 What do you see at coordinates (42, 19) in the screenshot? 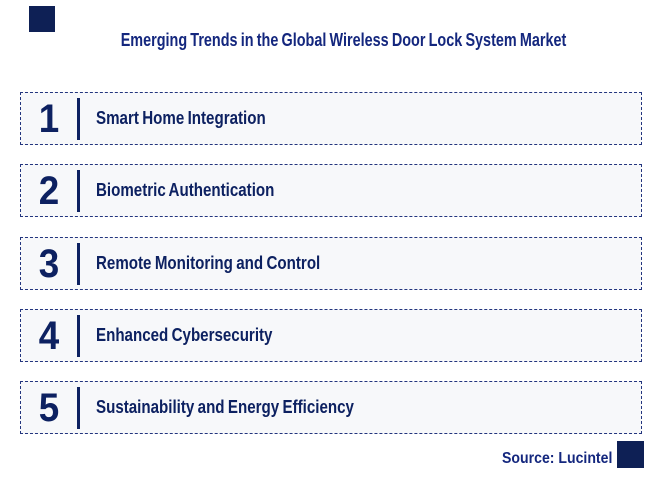
I see `corner-square-top-left` at bounding box center [42, 19].